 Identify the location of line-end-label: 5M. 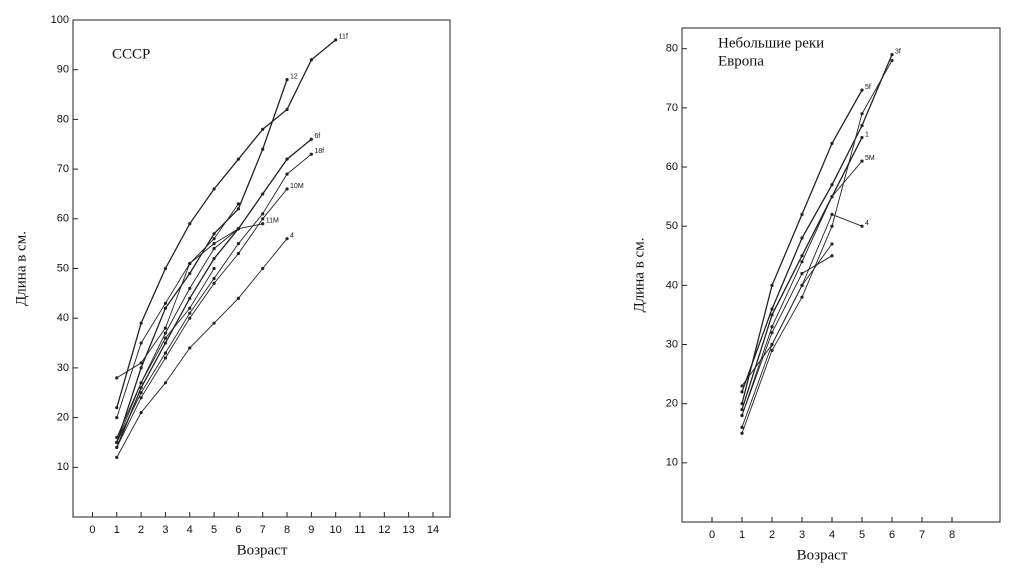
(870, 158).